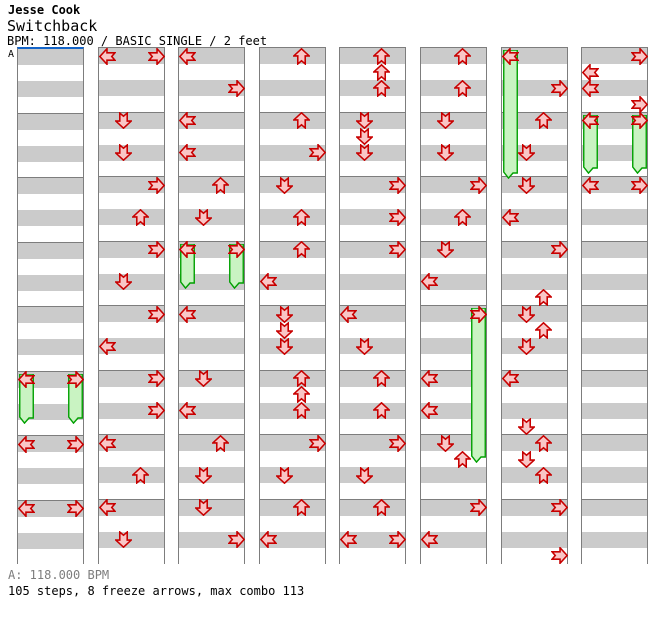 This screenshot has width=672, height=620. Describe the element at coordinates (137, 41) in the screenshot. I see `chart-meta: BPM: 118.000 / BASIC SINGLE / 2 feet` at that location.